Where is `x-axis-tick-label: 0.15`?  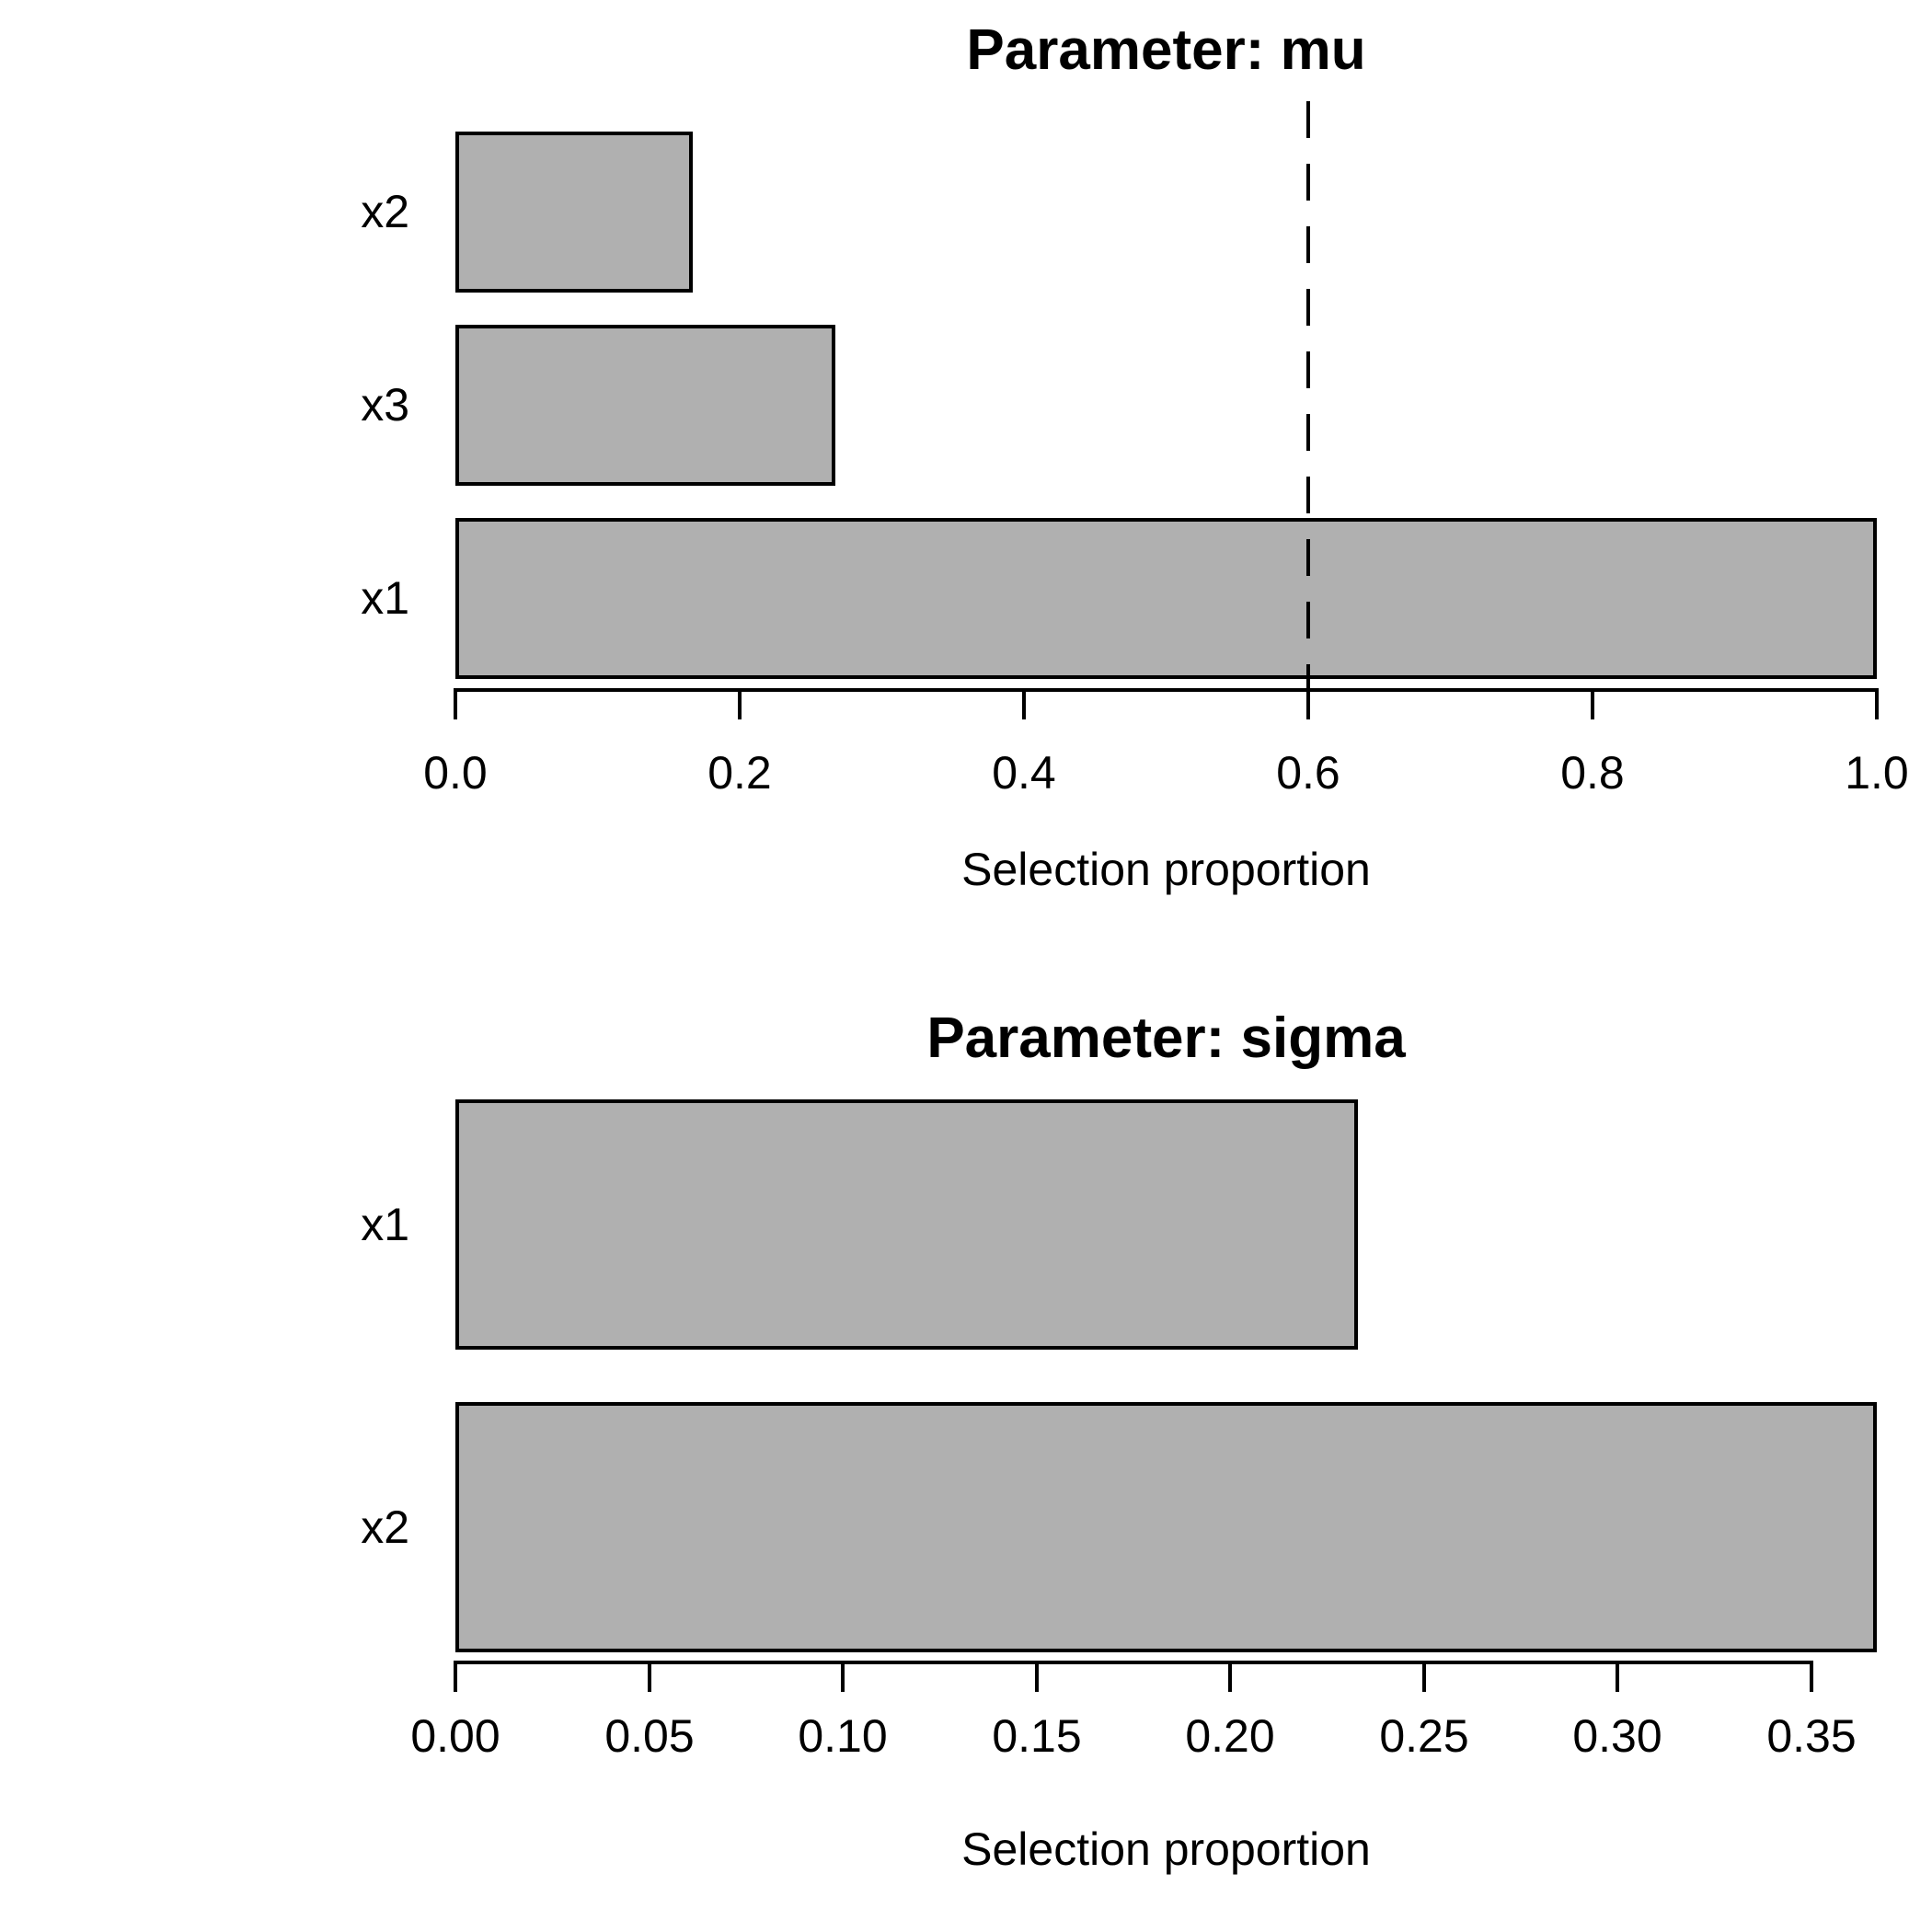
x-axis-tick-label: 0.15 is located at coordinates (1037, 1736).